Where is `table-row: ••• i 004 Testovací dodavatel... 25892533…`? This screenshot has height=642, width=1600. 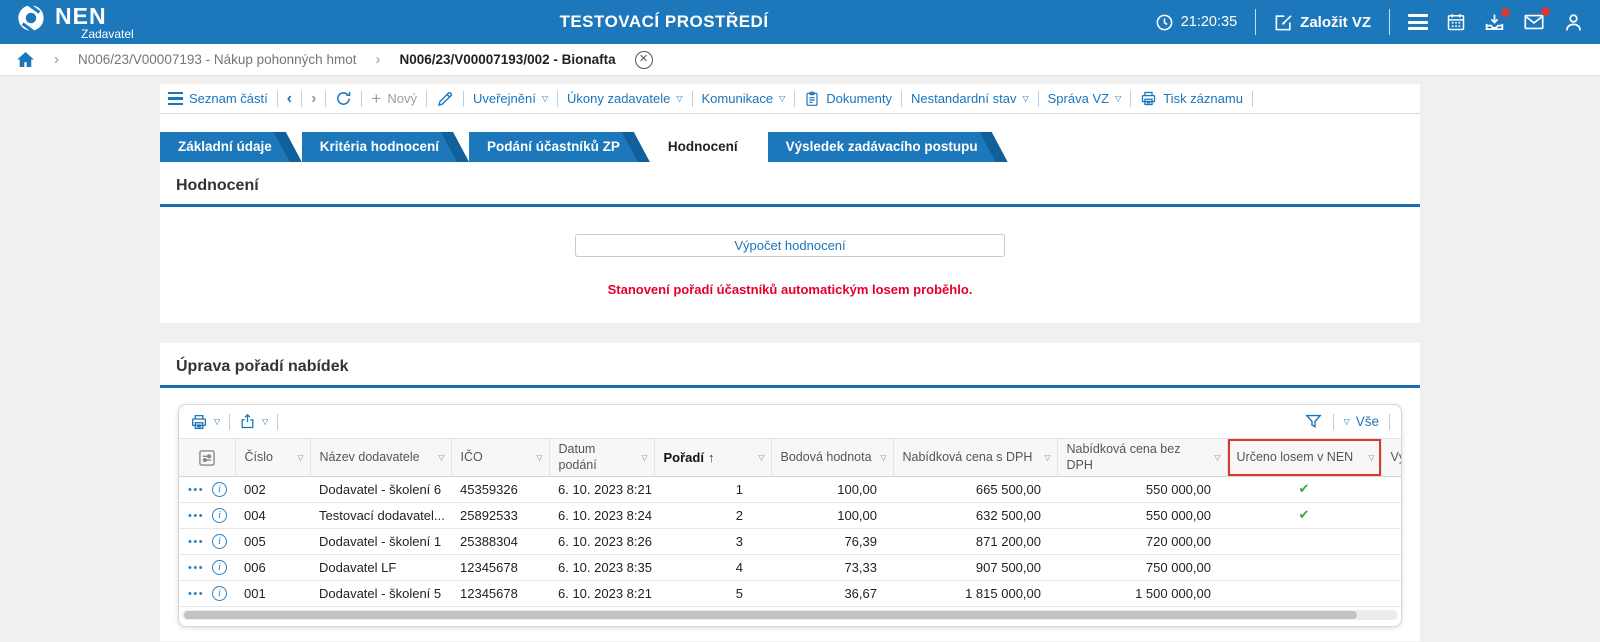 table-row: ••• i 004 Testovací dodavatel... 25892533… is located at coordinates (790, 516).